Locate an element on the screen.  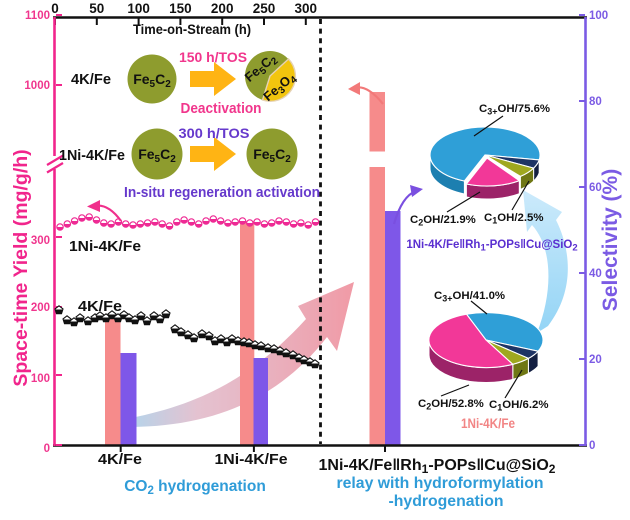
svg-text:In-situ regeneration activatio: In-situ regeneration activation is located at coordinates (222, 193).